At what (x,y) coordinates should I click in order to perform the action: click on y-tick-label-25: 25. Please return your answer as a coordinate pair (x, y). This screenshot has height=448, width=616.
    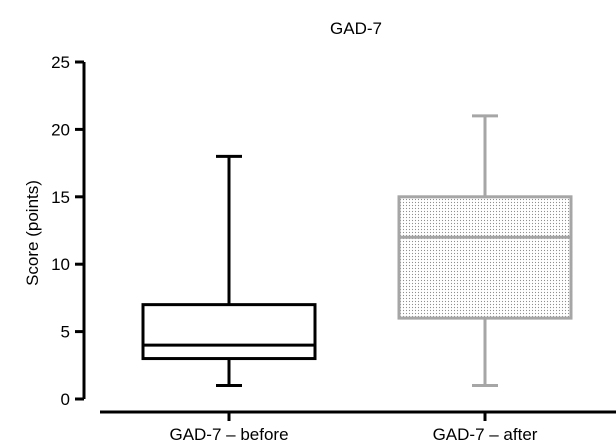
    Looking at the image, I should click on (60, 62).